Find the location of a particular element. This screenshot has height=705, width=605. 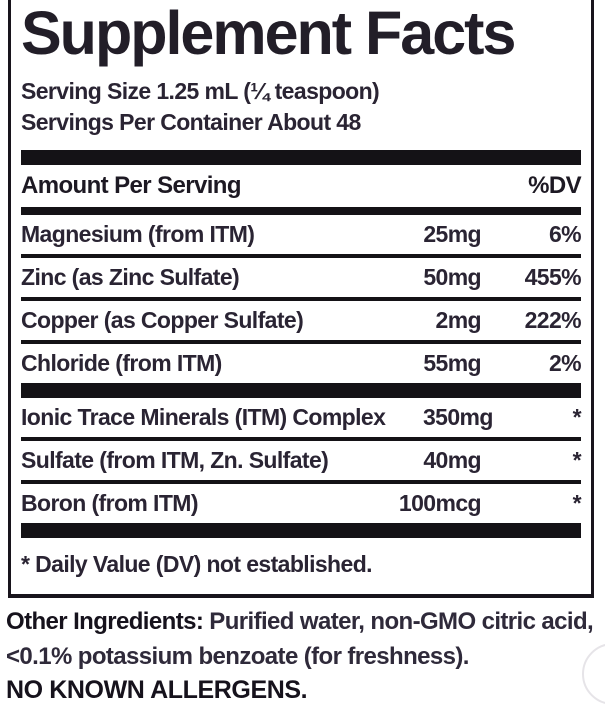

nutrient-name: Sulfate (from ITM, Zn. Sulfate) is located at coordinates (175, 459).